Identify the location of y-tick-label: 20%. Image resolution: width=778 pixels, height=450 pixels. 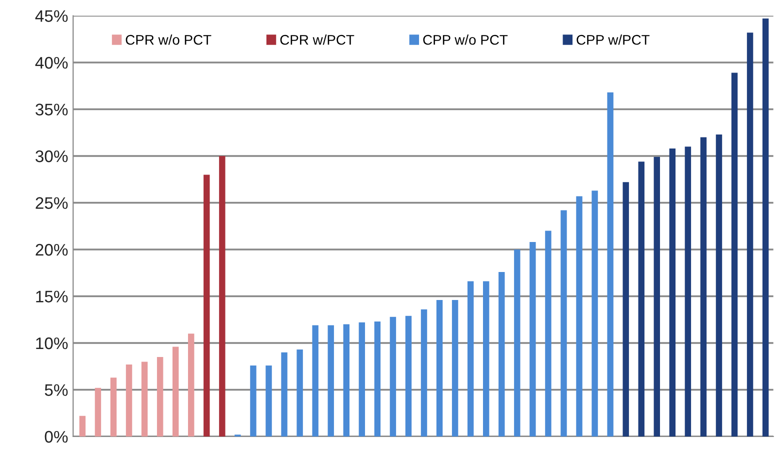
(52, 250).